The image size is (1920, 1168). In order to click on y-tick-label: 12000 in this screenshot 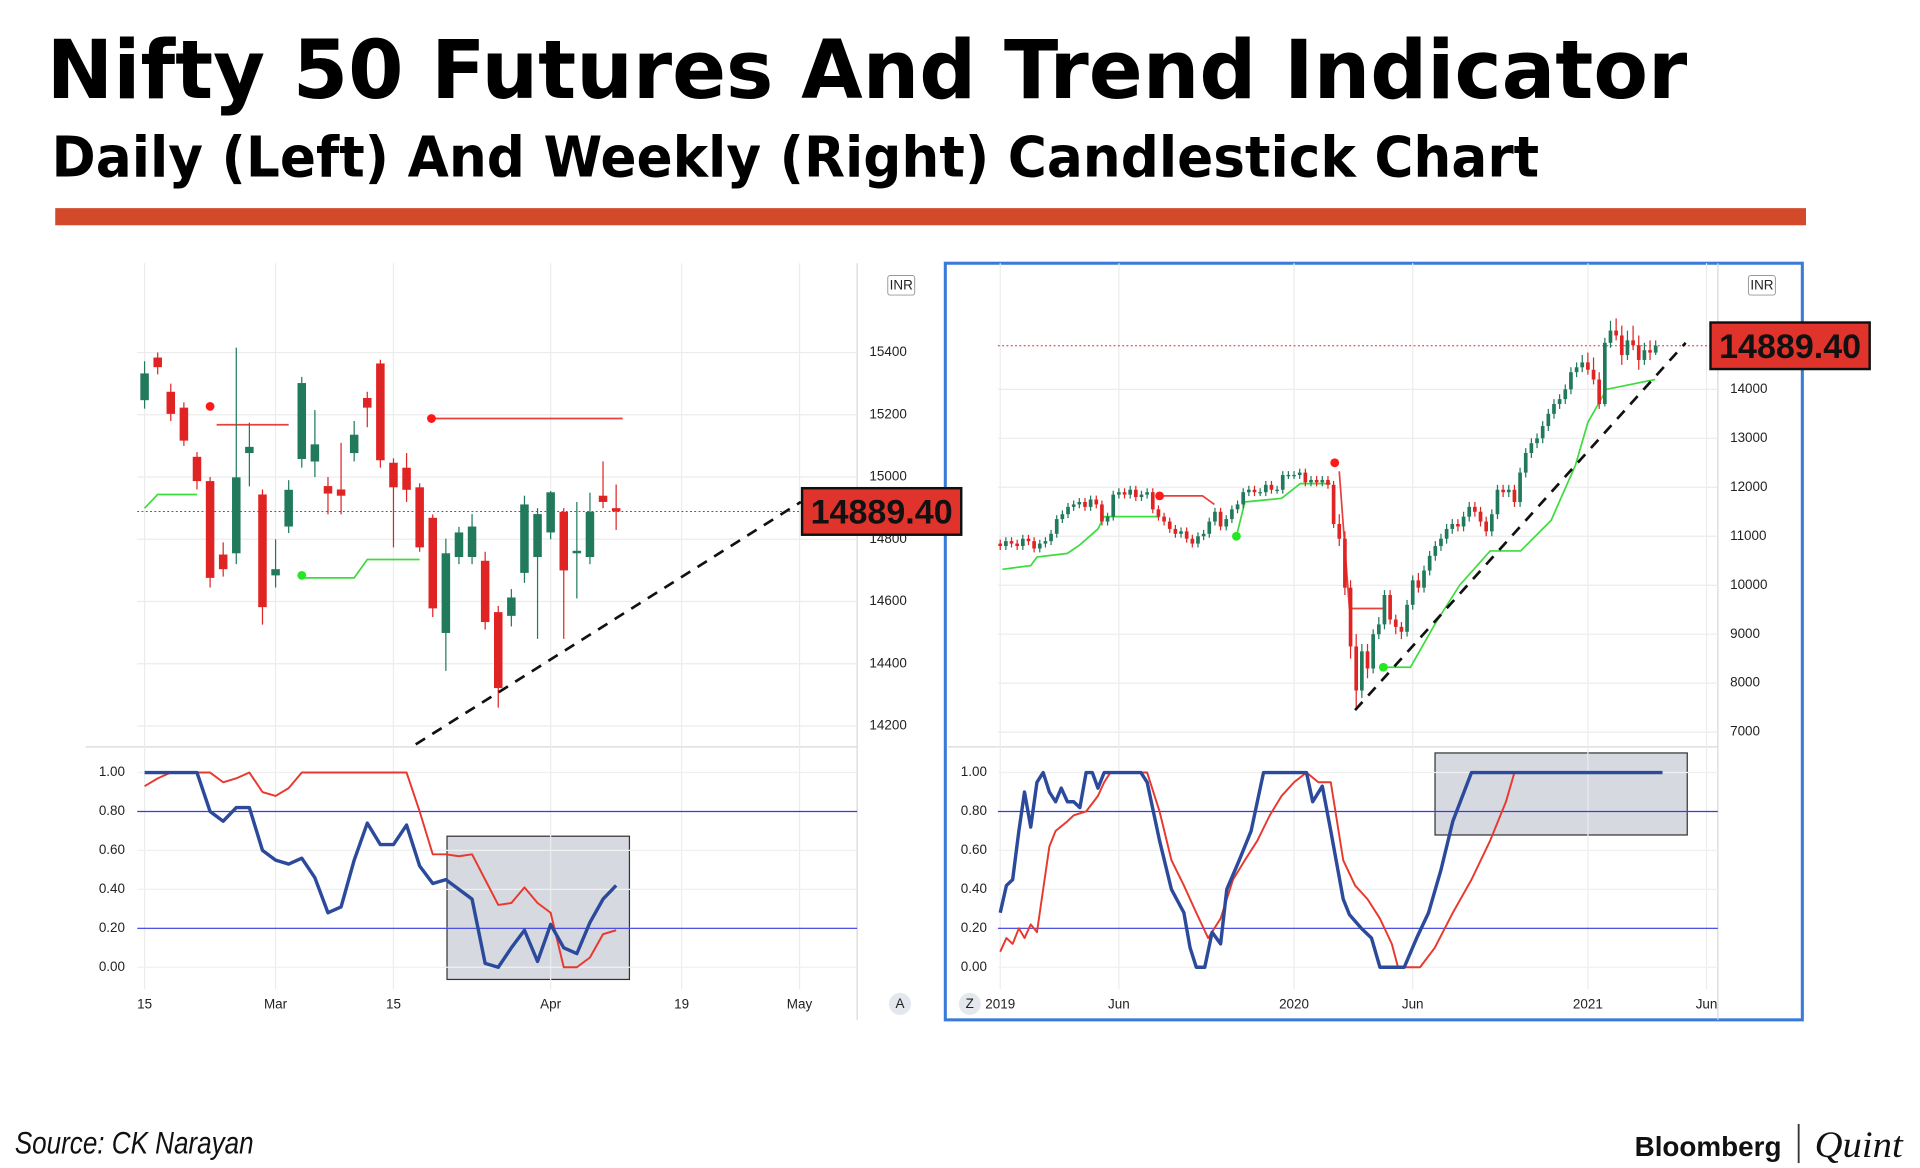, I will do `click(1748, 486)`.